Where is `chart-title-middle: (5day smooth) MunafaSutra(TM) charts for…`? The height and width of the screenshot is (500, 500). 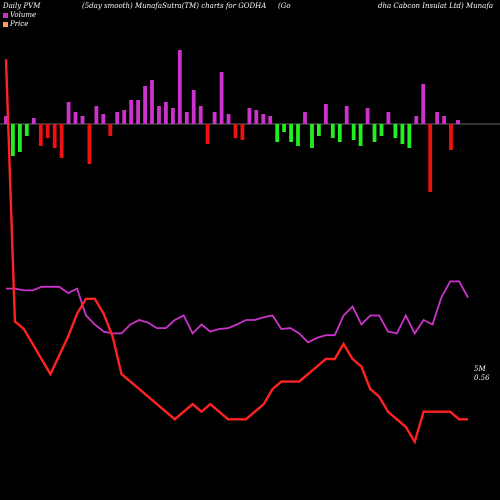 chart-title-middle: (5day smooth) MunafaSutra(TM) charts for… is located at coordinates (174, 6).